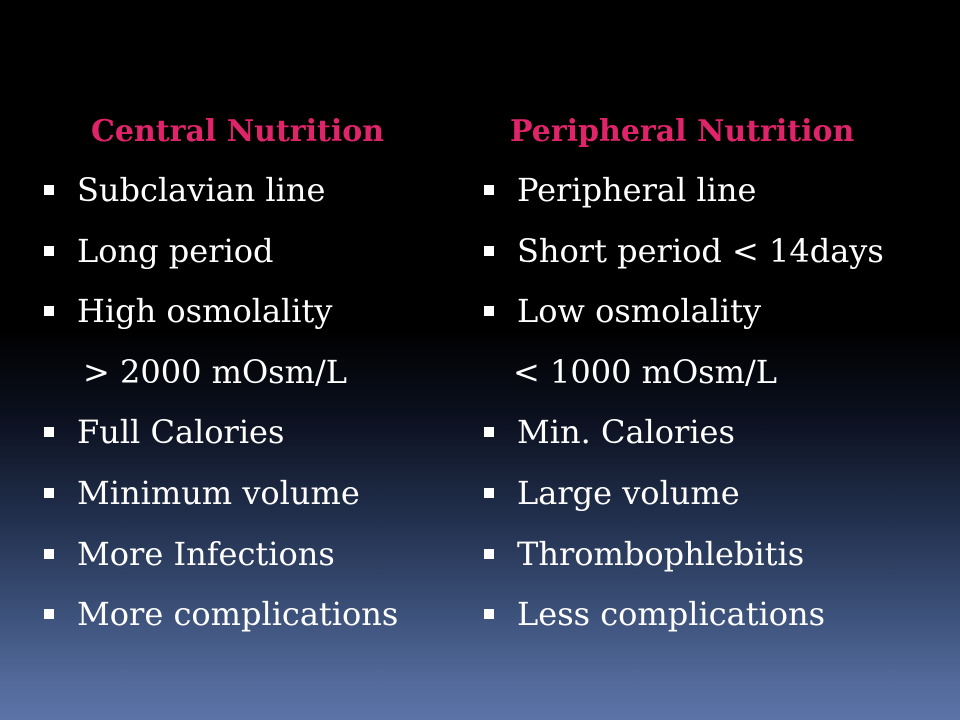 Image resolution: width=960 pixels, height=720 pixels. What do you see at coordinates (637, 190) in the screenshot?
I see `list-item-text: Peripheral line` at bounding box center [637, 190].